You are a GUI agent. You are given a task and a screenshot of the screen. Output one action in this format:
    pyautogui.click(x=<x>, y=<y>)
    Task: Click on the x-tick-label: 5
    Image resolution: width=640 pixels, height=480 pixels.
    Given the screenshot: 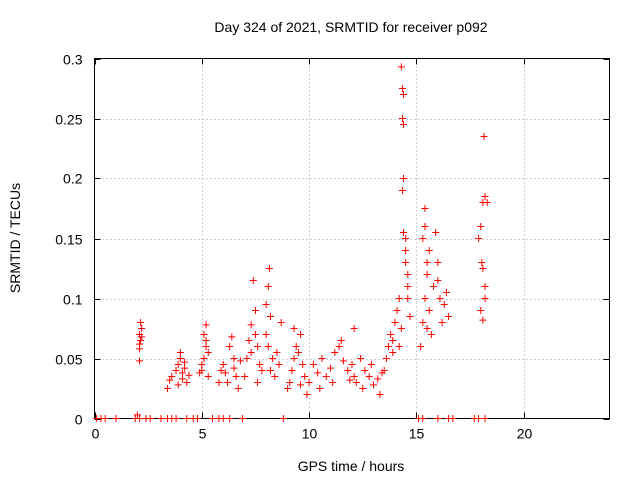 What is the action you would take?
    pyautogui.click(x=203, y=434)
    